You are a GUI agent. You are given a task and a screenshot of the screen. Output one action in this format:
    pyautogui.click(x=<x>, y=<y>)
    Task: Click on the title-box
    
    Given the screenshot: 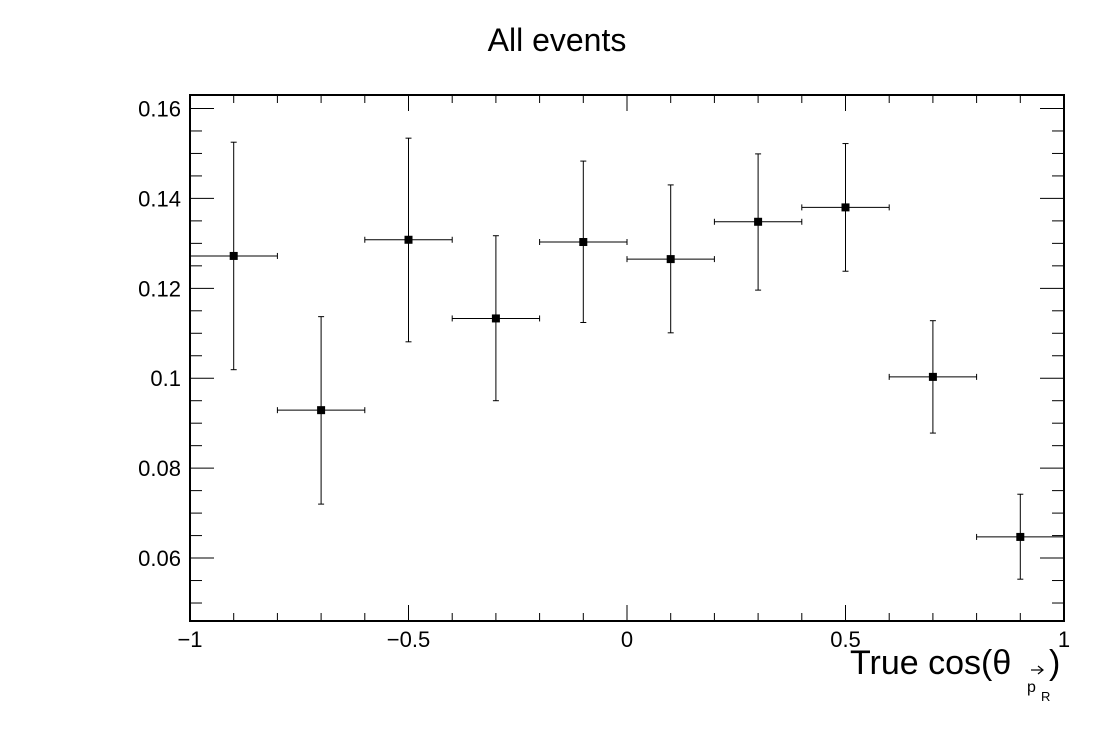 What is the action you would take?
    pyautogui.click(x=557, y=38)
    